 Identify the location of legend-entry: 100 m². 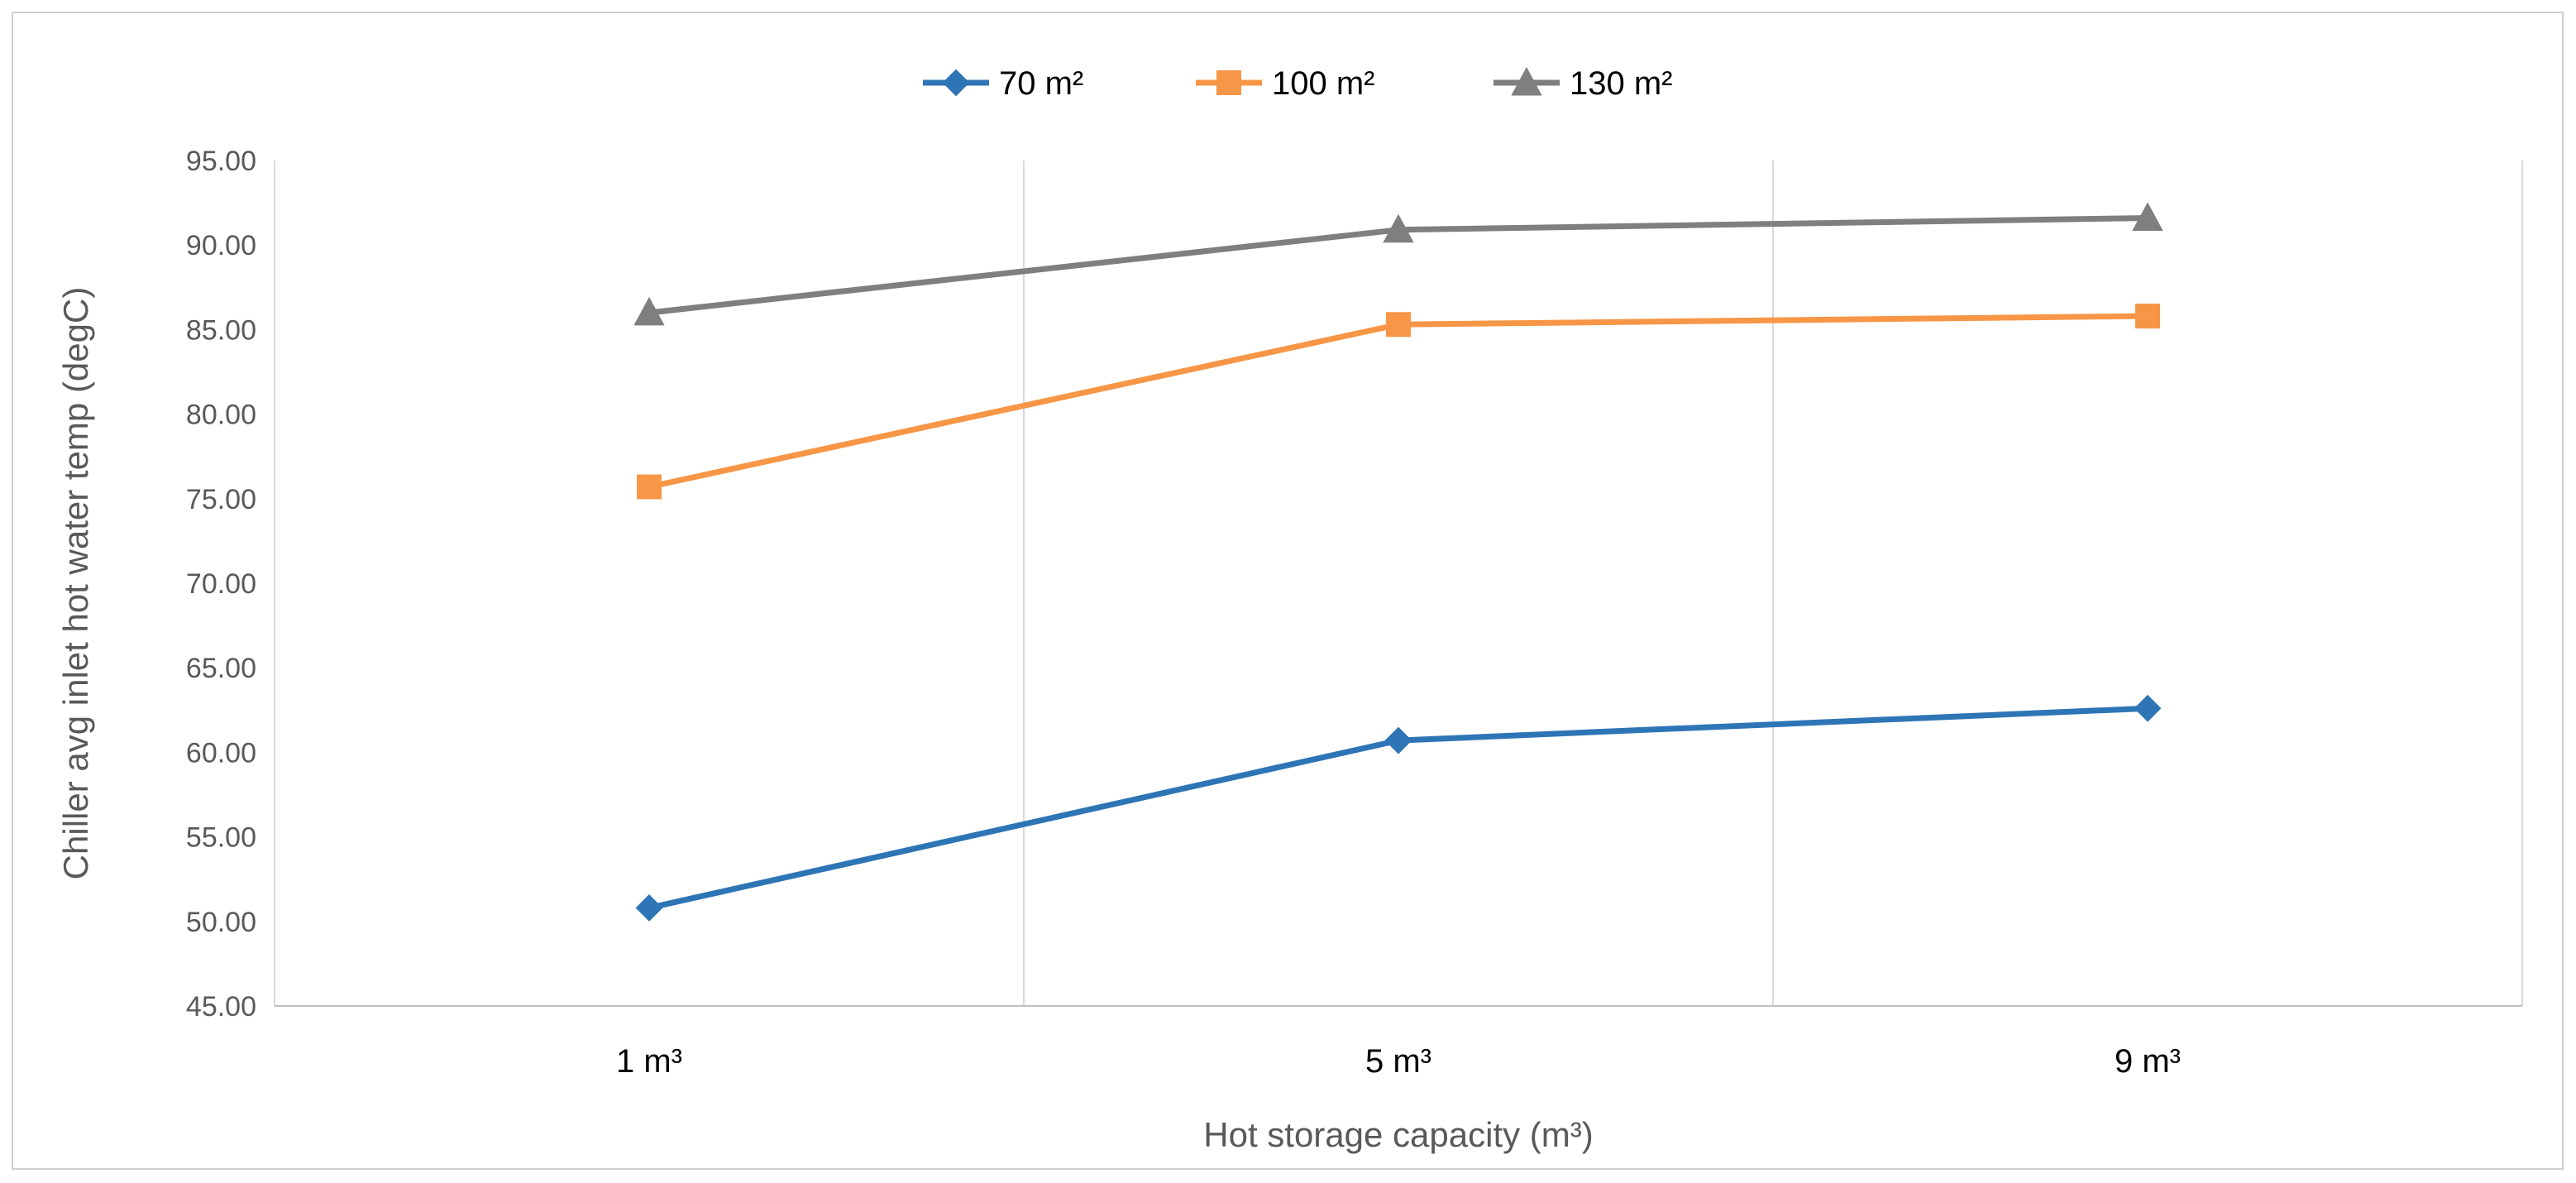
(1285, 83).